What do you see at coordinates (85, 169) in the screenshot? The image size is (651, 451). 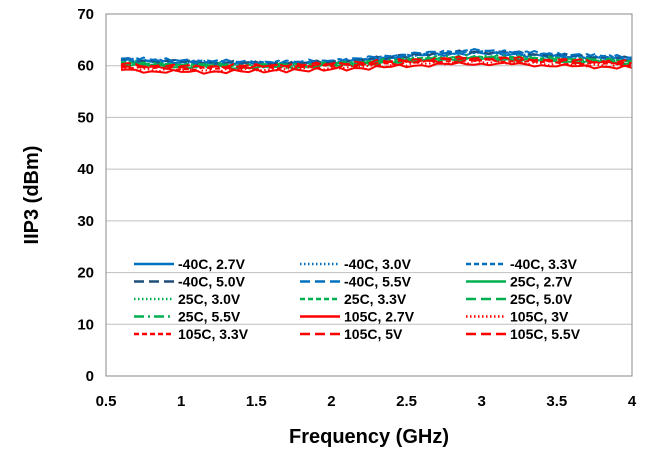 I see `y-tick-label: 40` at bounding box center [85, 169].